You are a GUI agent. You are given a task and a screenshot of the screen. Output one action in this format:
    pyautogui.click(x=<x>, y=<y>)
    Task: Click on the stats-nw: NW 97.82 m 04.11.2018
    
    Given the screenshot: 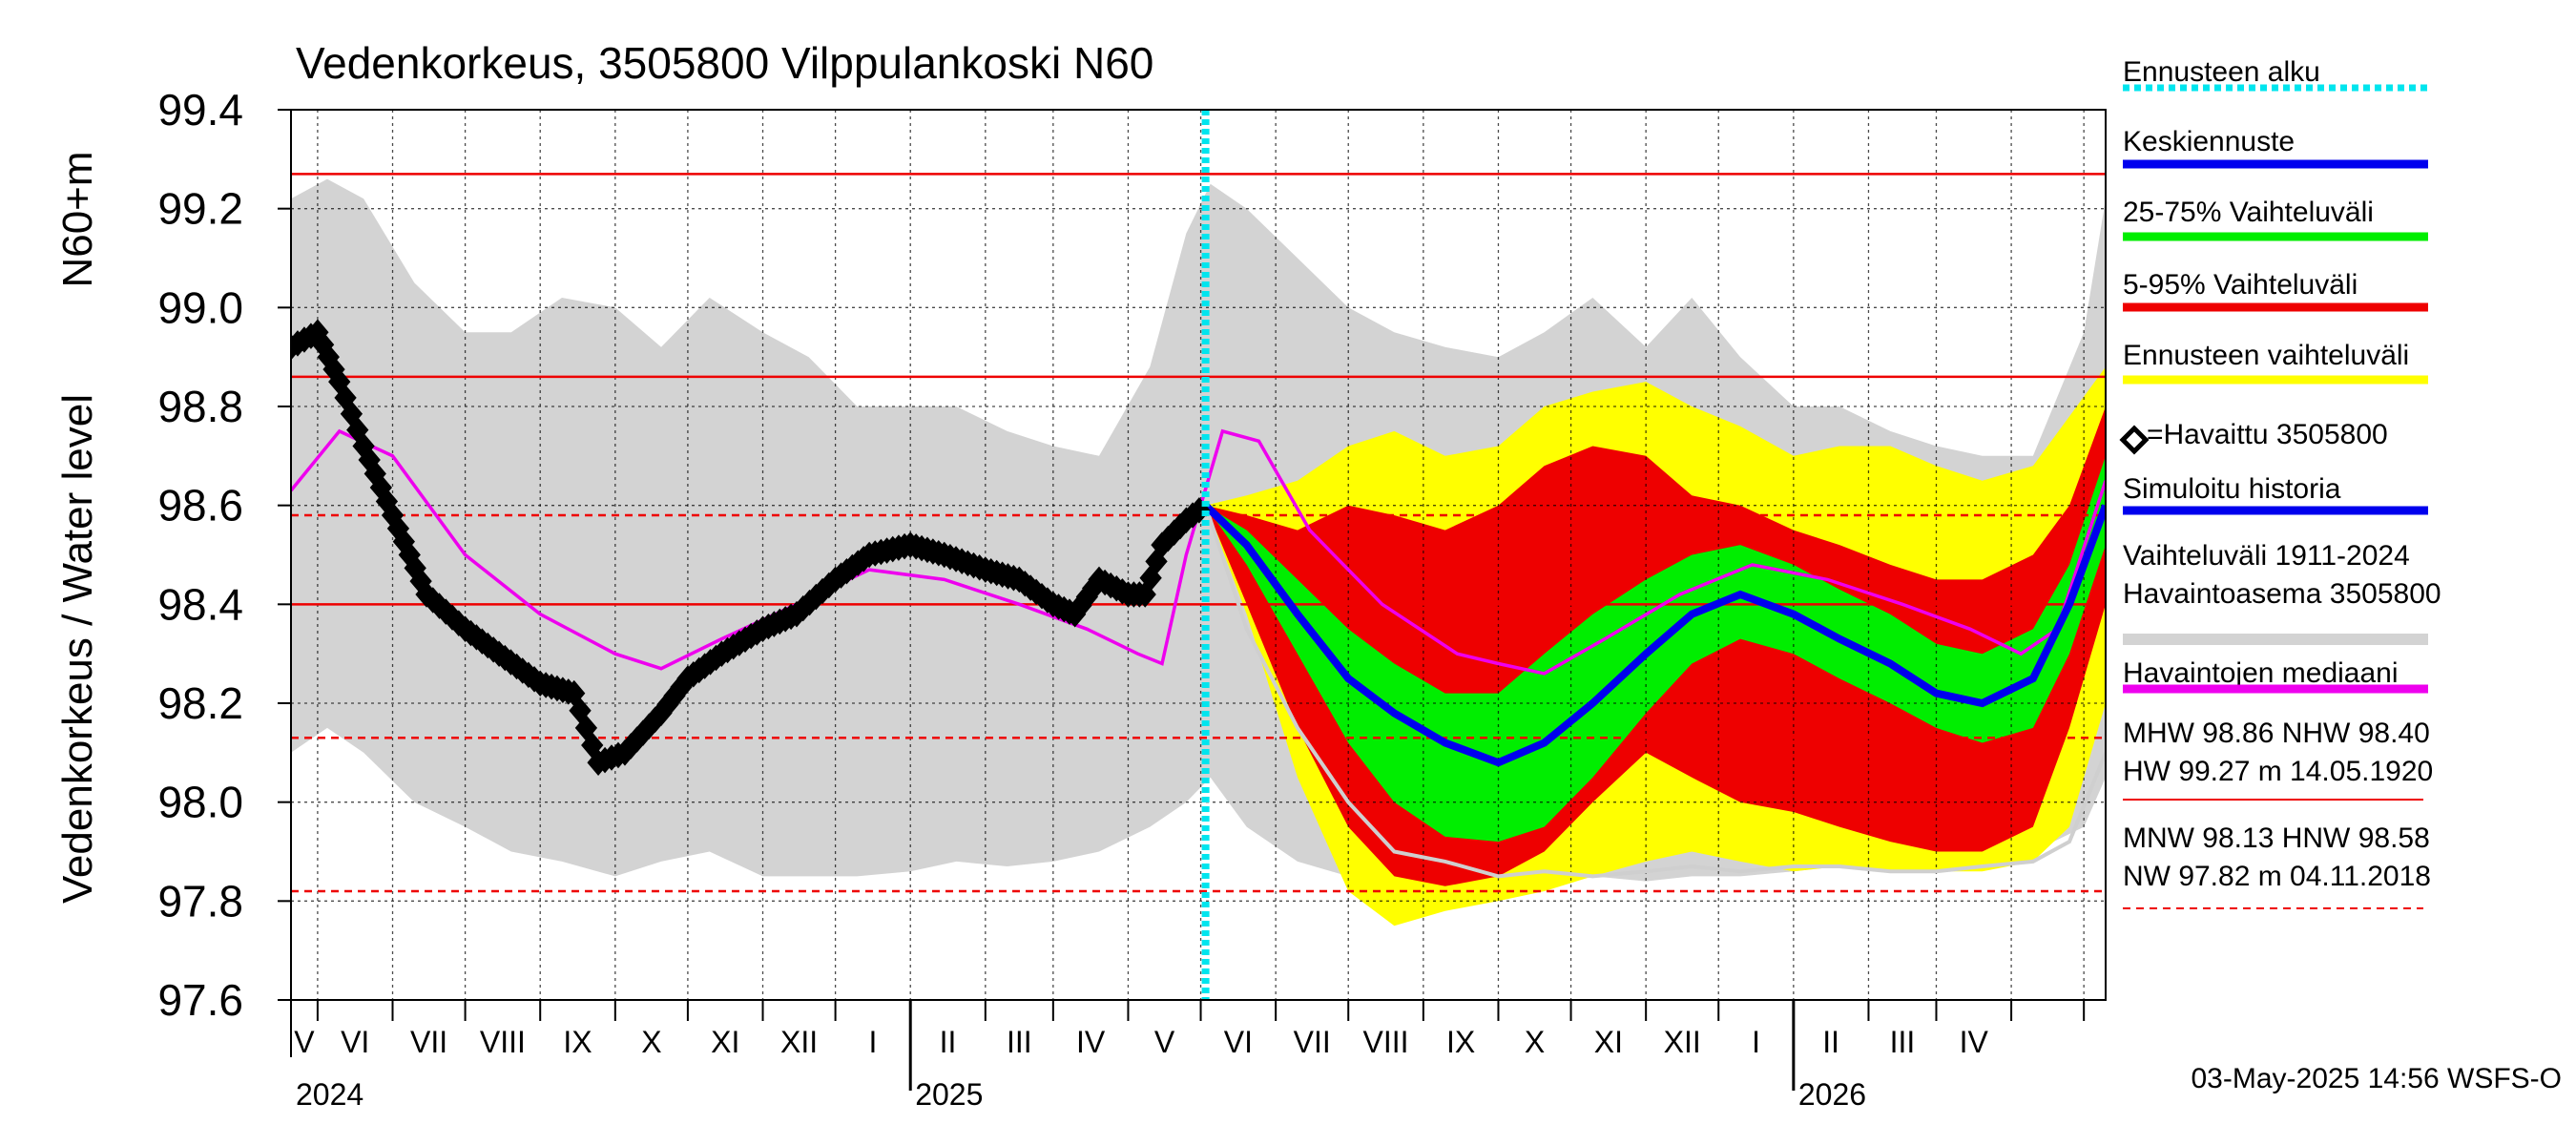 What is the action you would take?
    pyautogui.click(x=2277, y=877)
    